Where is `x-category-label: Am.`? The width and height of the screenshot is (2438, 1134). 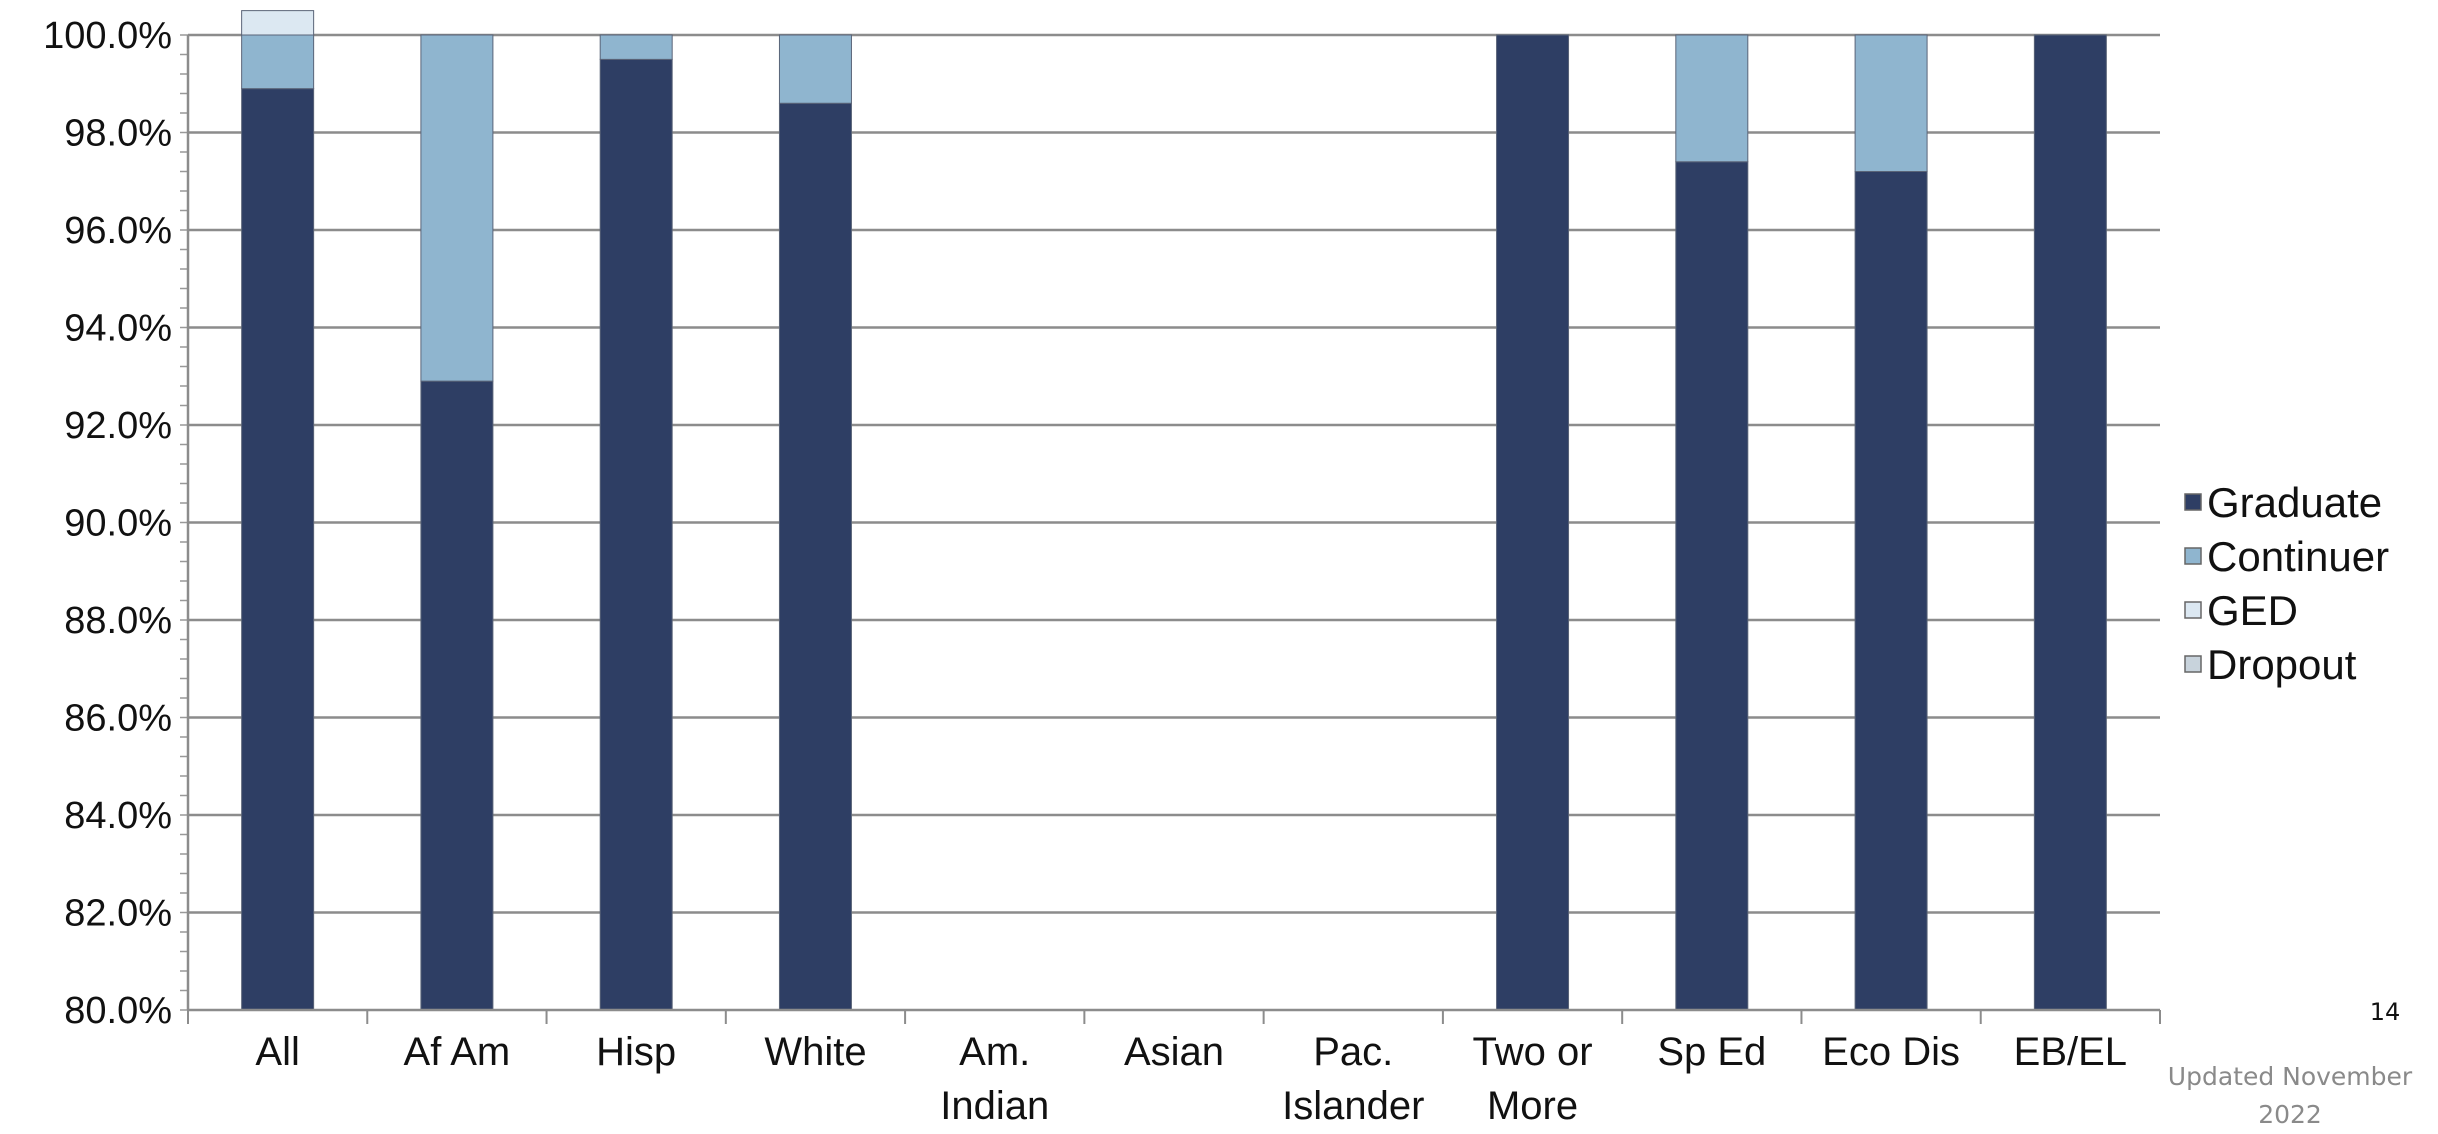
x-category-label: Am. is located at coordinates (994, 1052).